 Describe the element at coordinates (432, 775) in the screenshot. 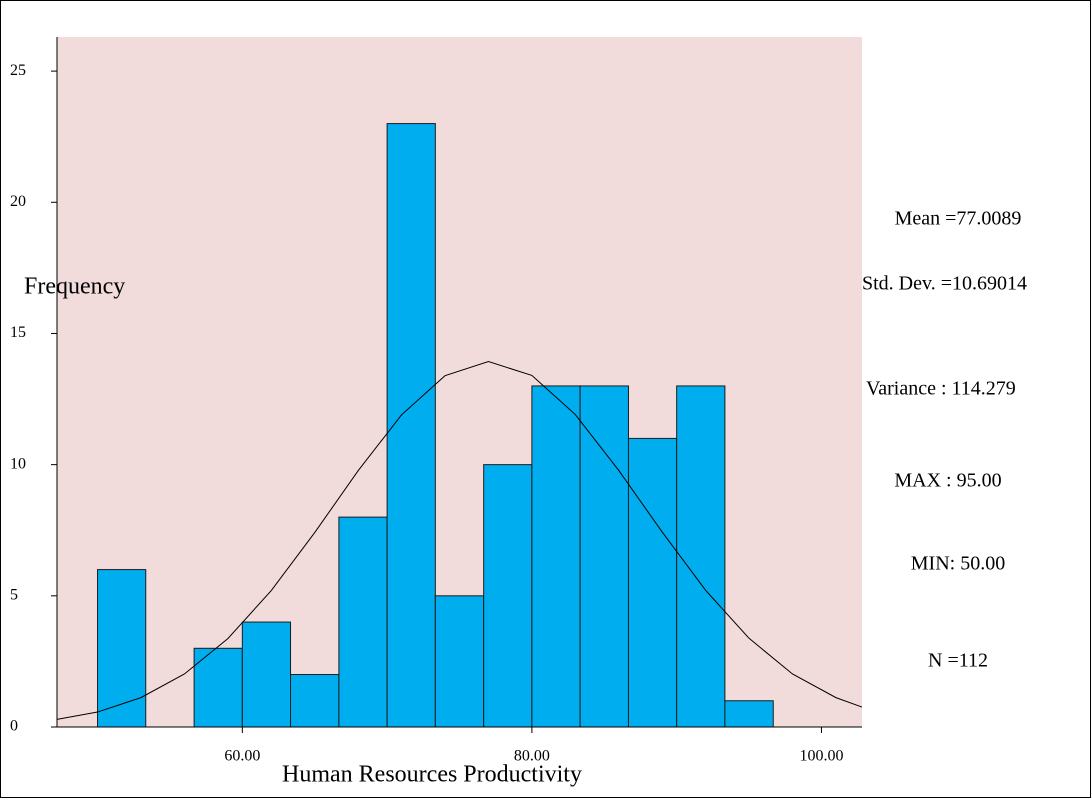

I see `x-axis-label: Human Resources Productivity` at that location.